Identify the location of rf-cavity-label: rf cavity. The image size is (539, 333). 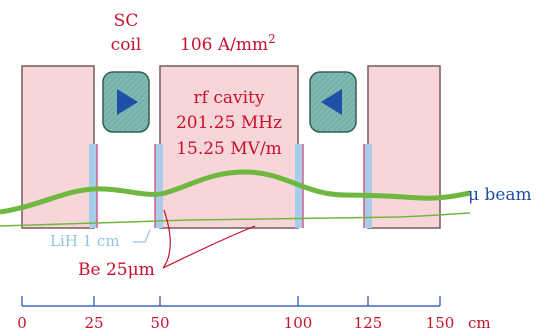
(229, 98).